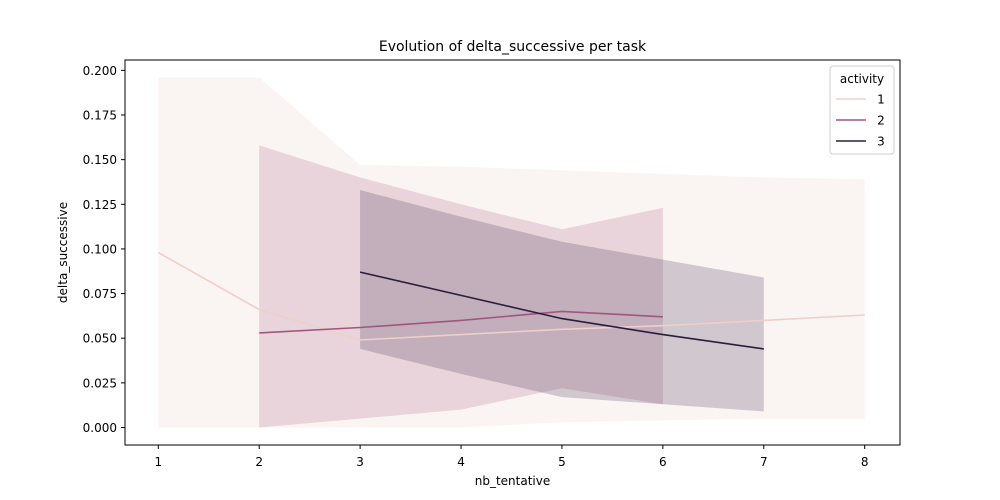 This screenshot has height=500, width=1000. I want to click on legend-label-series-2: 2, so click(881, 121).